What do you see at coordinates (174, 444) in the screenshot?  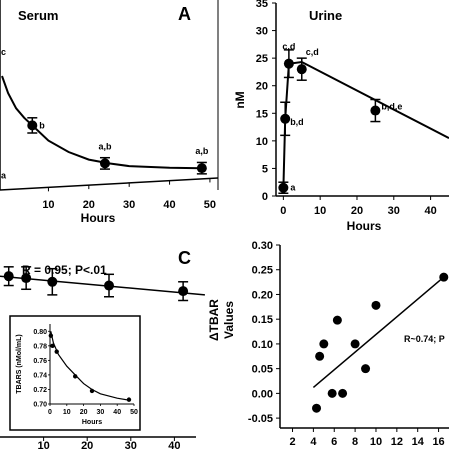 I see `panel-c-x-tick-label: 40` at bounding box center [174, 444].